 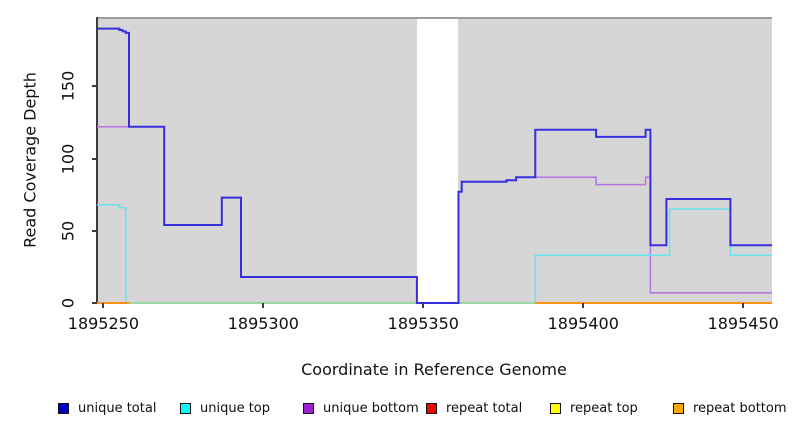 What do you see at coordinates (437, 161) in the screenshot?
I see `no-data-gap-band` at bounding box center [437, 161].